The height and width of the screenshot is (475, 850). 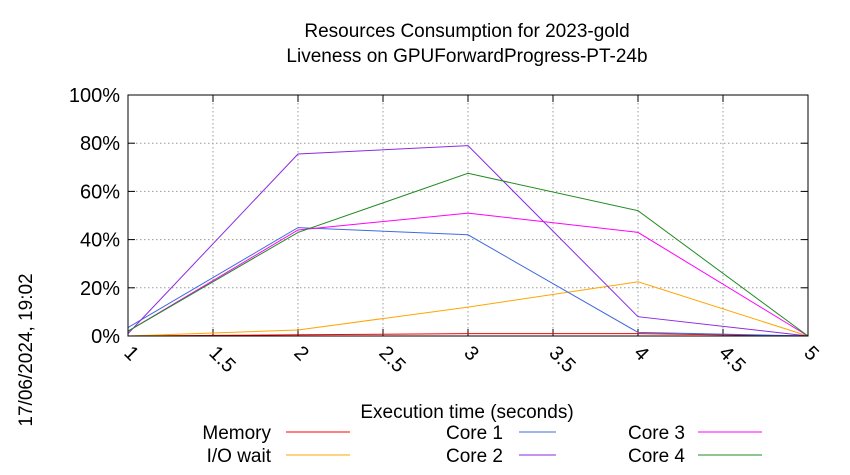 I want to click on x-tick-label: 2.5, so click(x=391, y=359).